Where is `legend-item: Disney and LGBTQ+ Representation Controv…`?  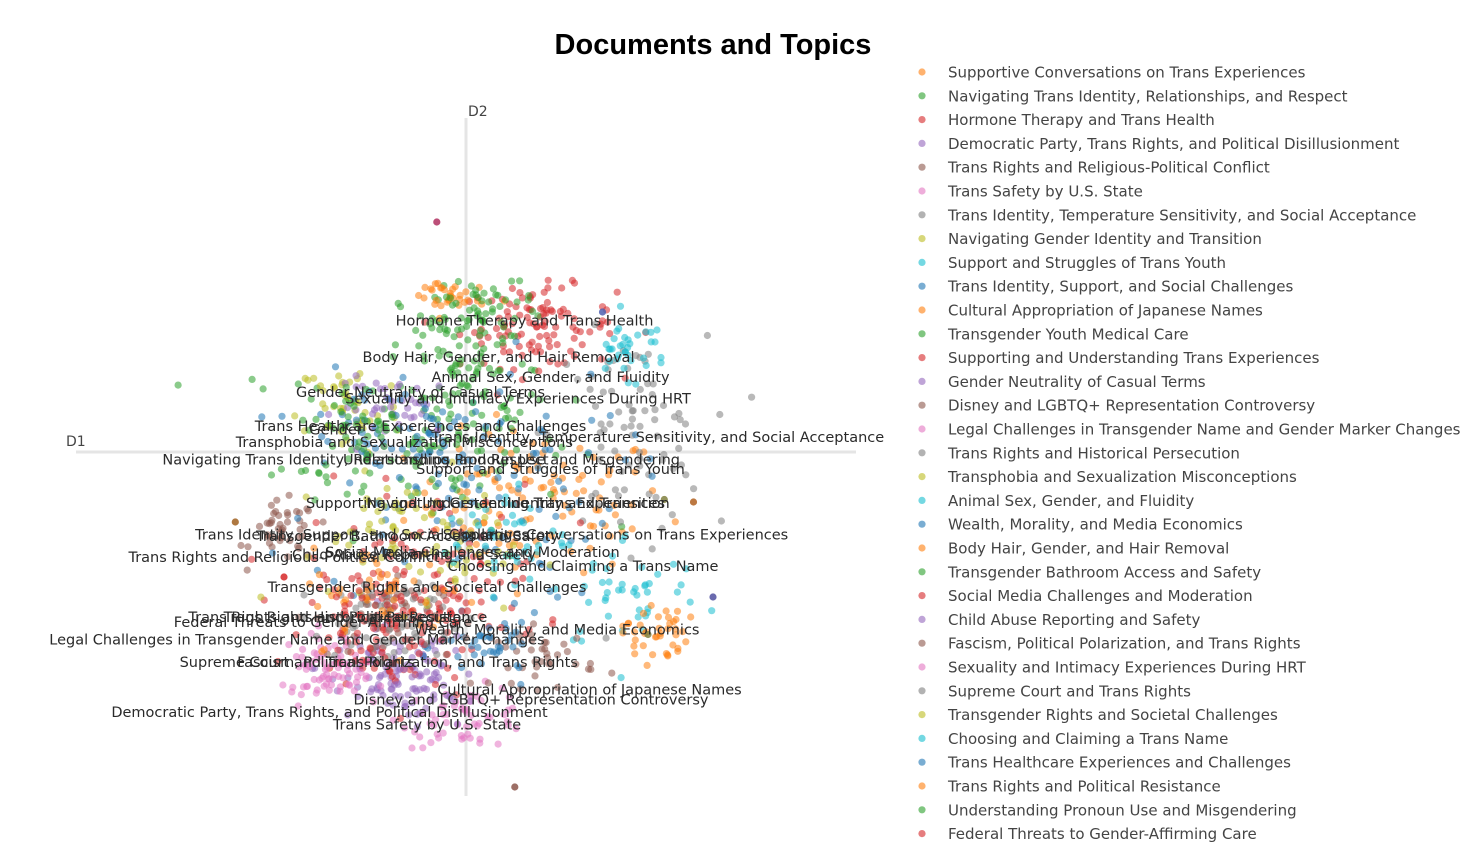
legend-item: Disney and LGBTQ+ Representation Controv… is located at coordinates (1116, 406).